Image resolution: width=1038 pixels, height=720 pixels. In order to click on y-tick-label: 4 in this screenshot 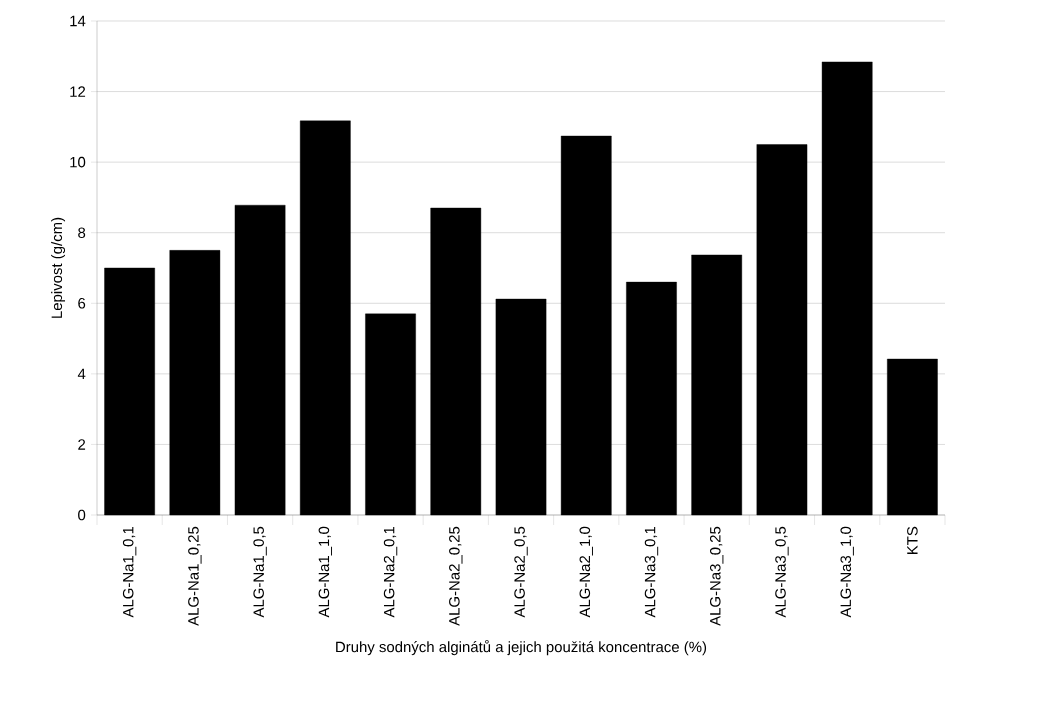, I will do `click(81, 373)`.